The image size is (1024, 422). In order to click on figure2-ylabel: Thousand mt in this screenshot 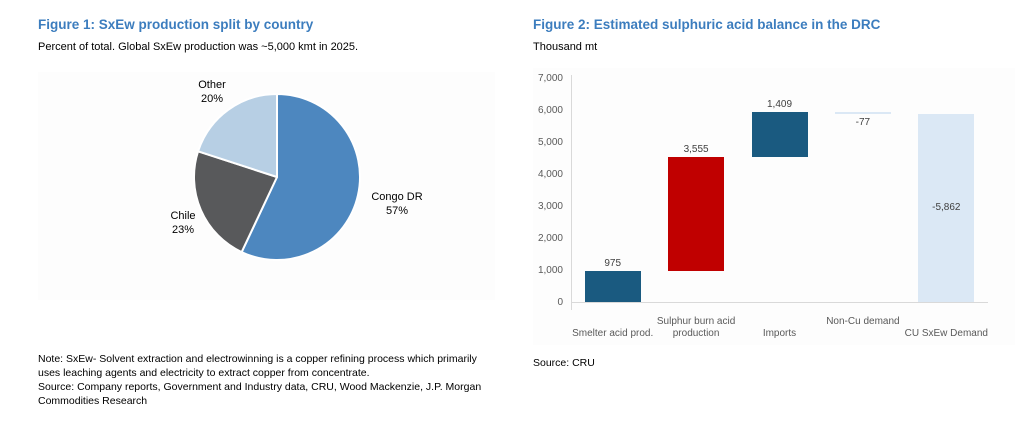, I will do `click(565, 47)`.